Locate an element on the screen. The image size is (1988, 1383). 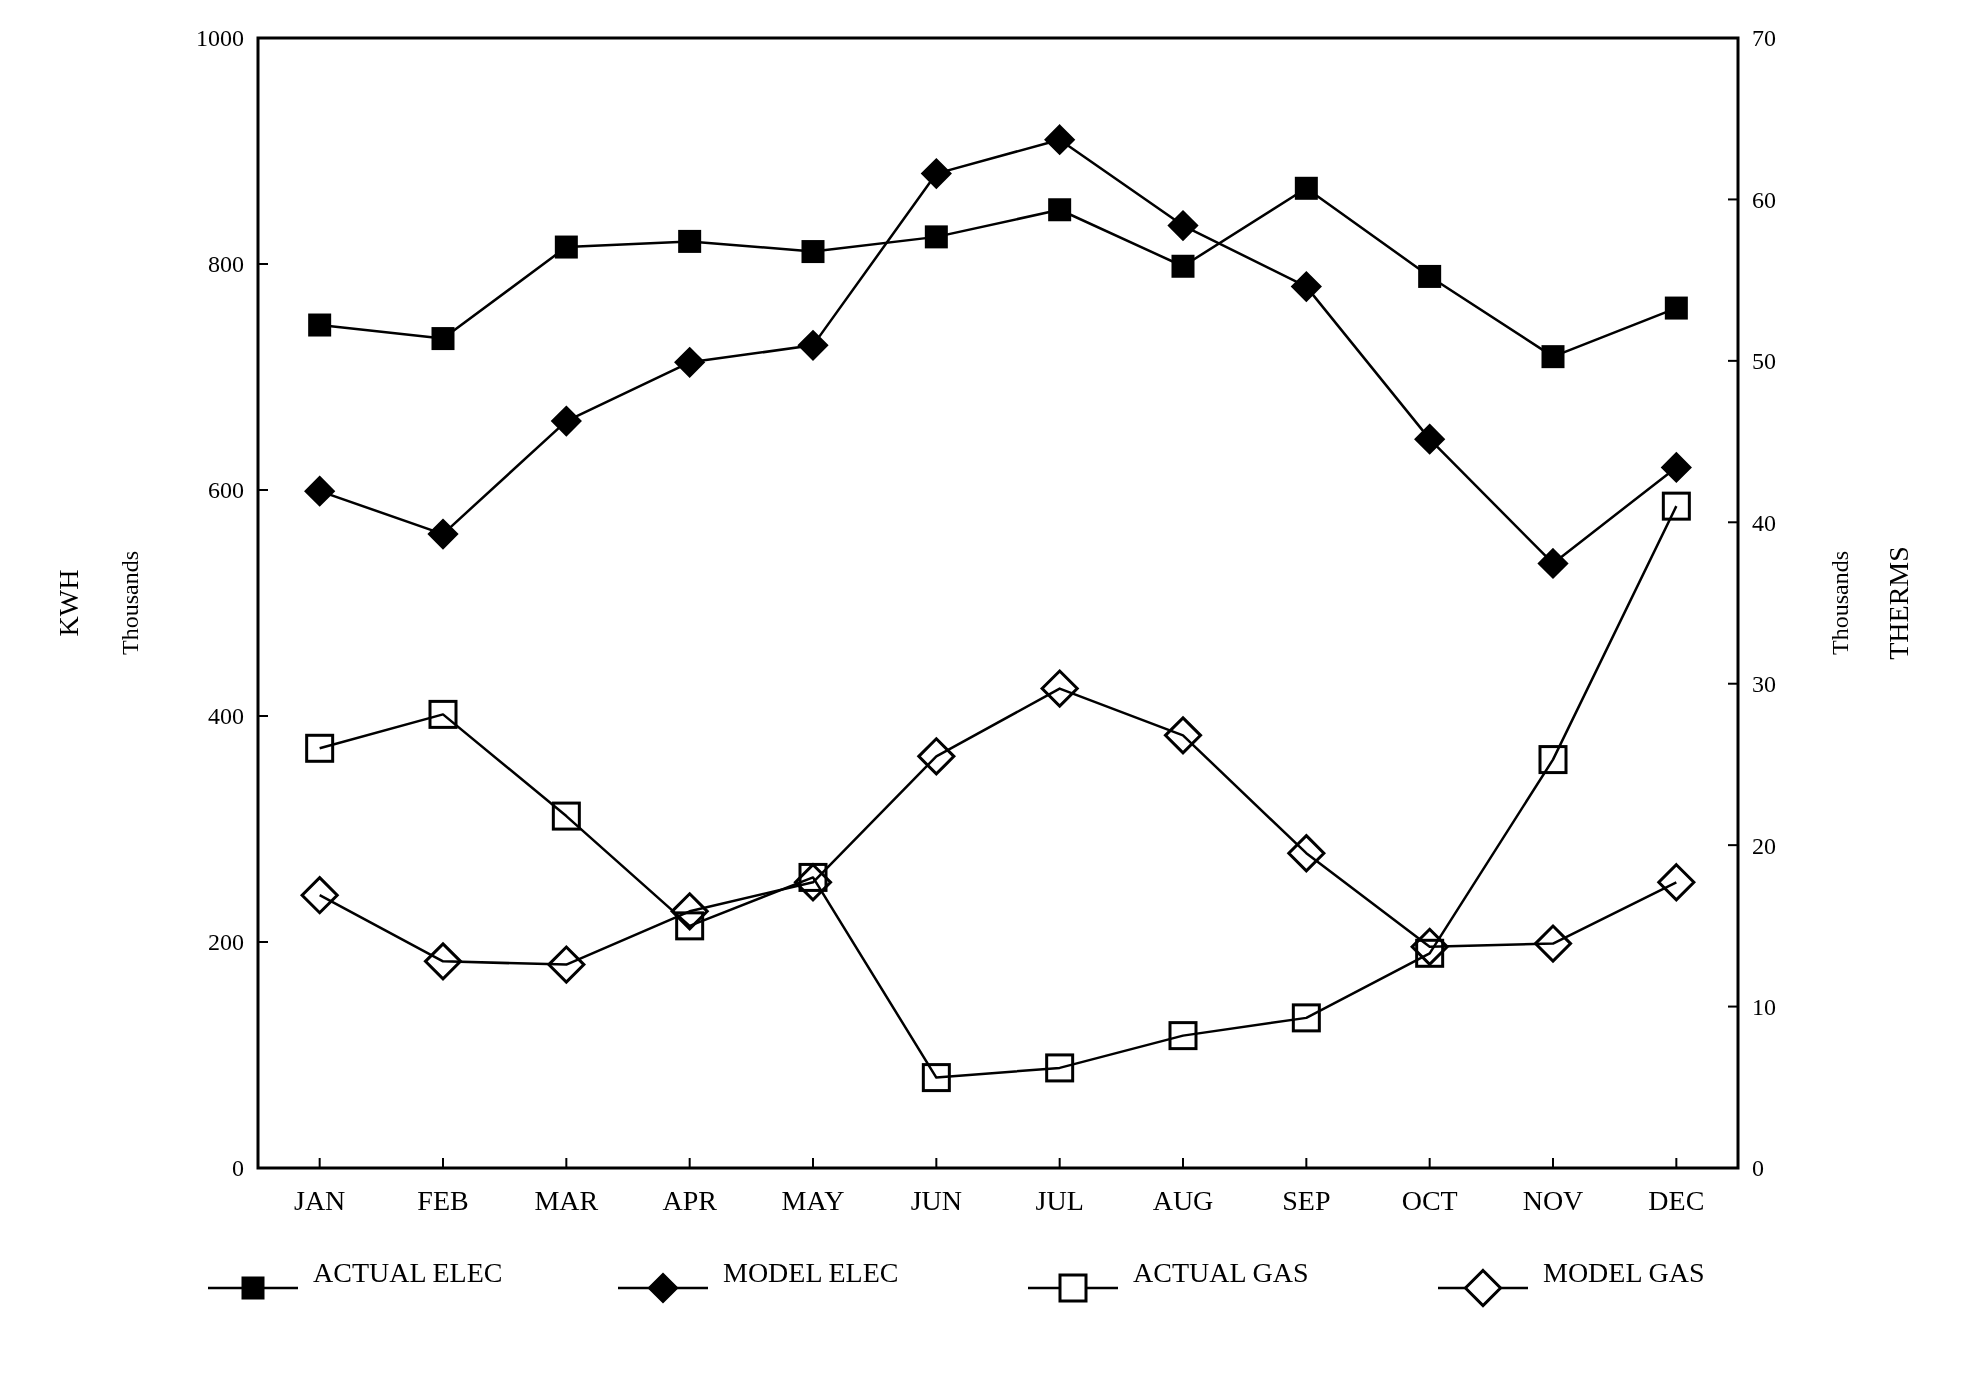
x-tick-label: FEB is located at coordinates (443, 1200).